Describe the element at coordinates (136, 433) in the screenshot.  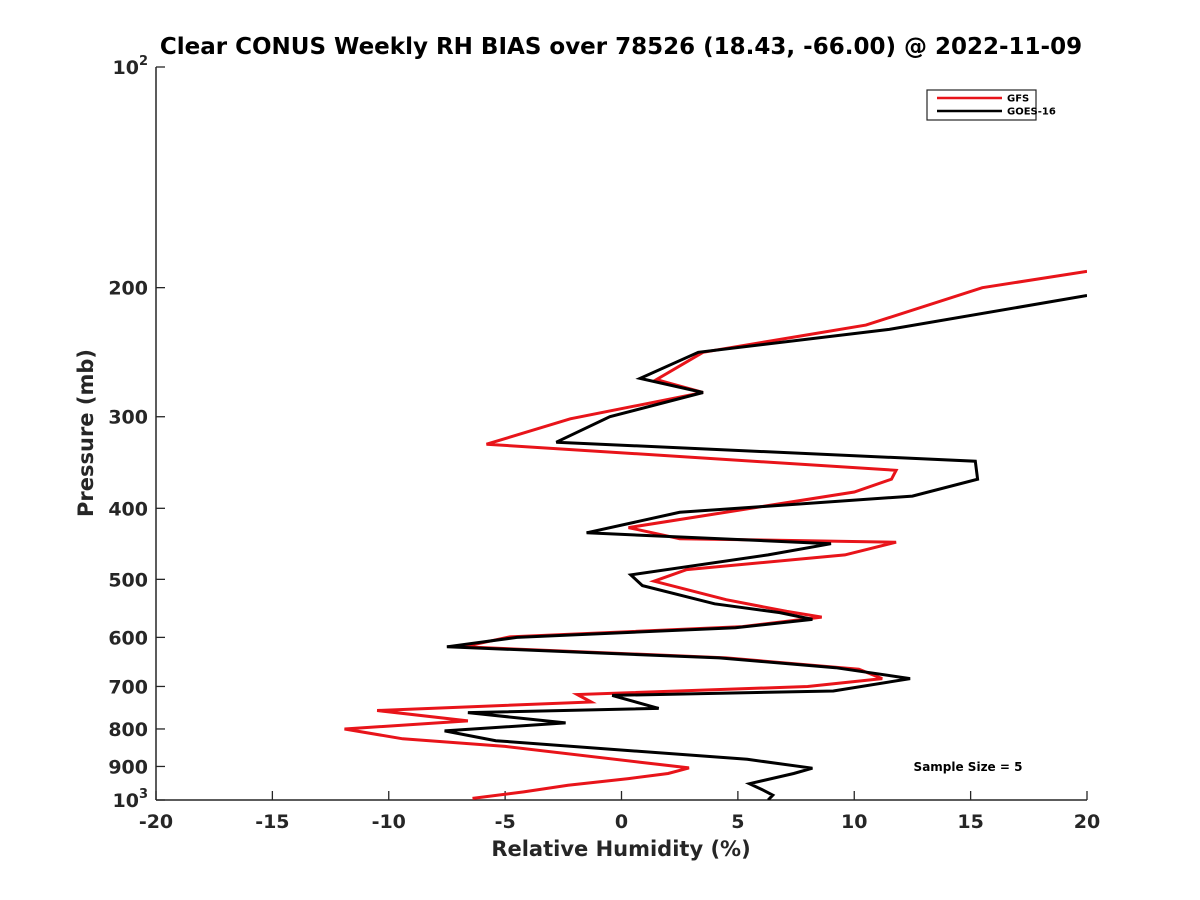
I see `y-ticks: 10² 200 300 400 500 600 700 800 900 10³` at that location.